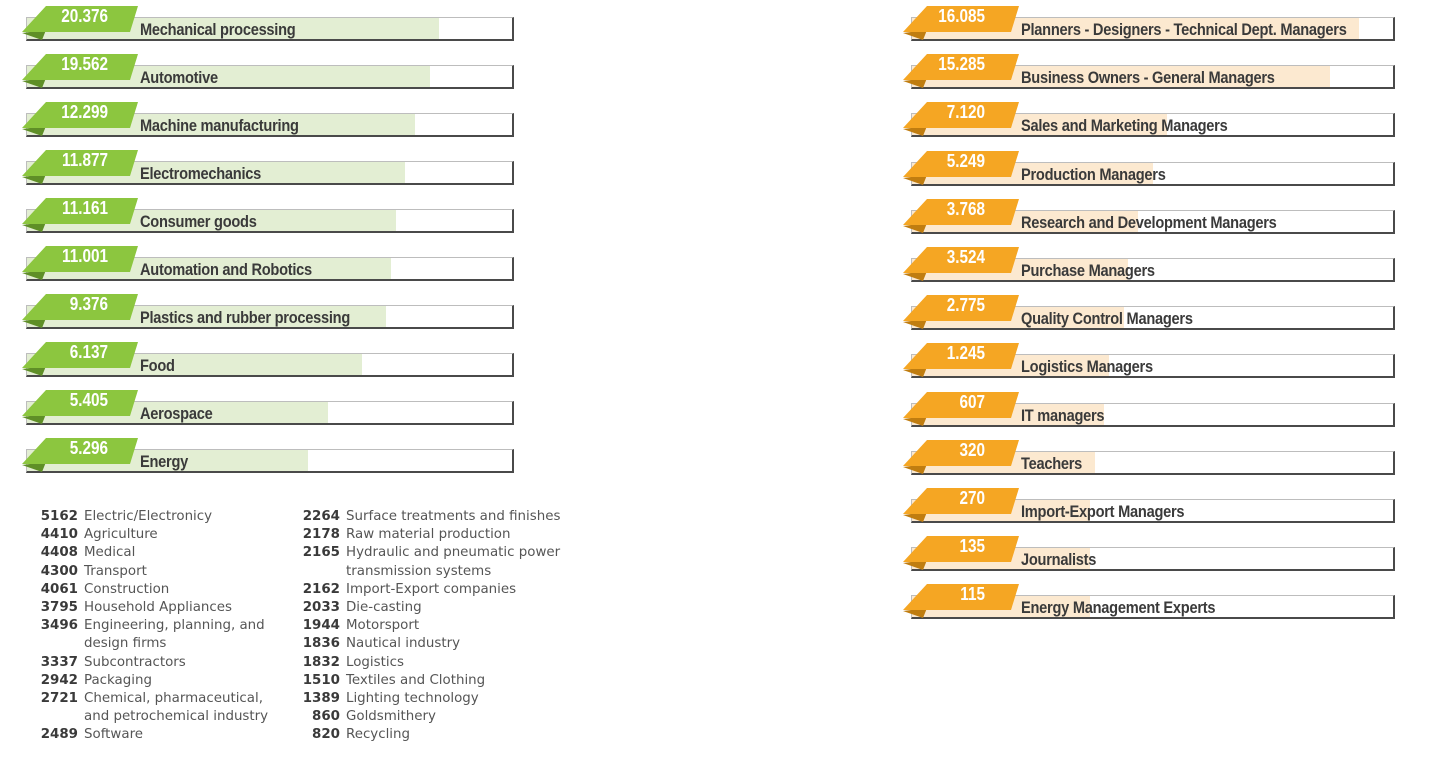 The height and width of the screenshot is (769, 1445). Describe the element at coordinates (270, 457) in the screenshot. I see `bar-row: Energy 5.296` at that location.